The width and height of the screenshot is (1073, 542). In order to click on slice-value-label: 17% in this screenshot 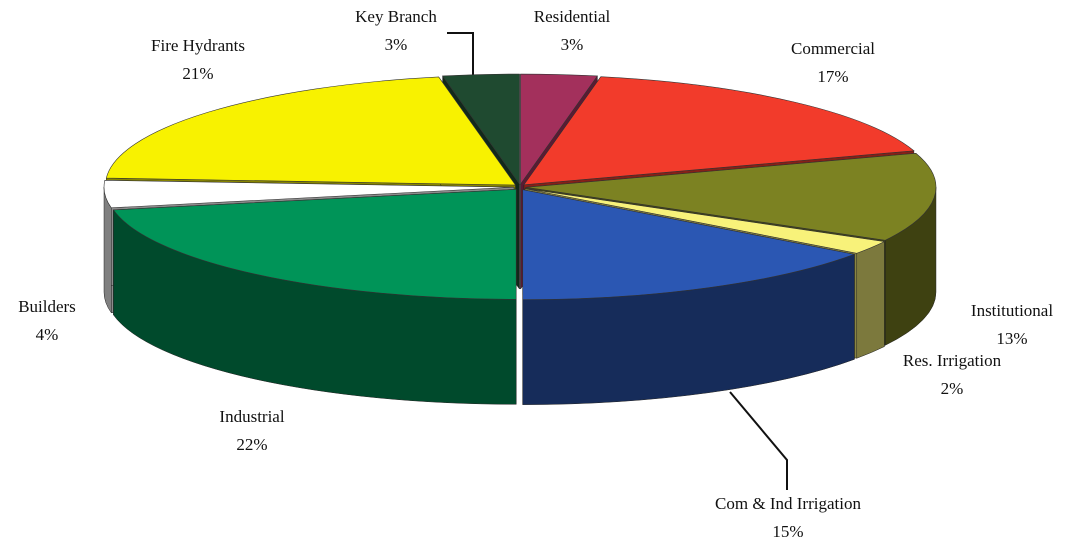, I will do `click(832, 76)`.